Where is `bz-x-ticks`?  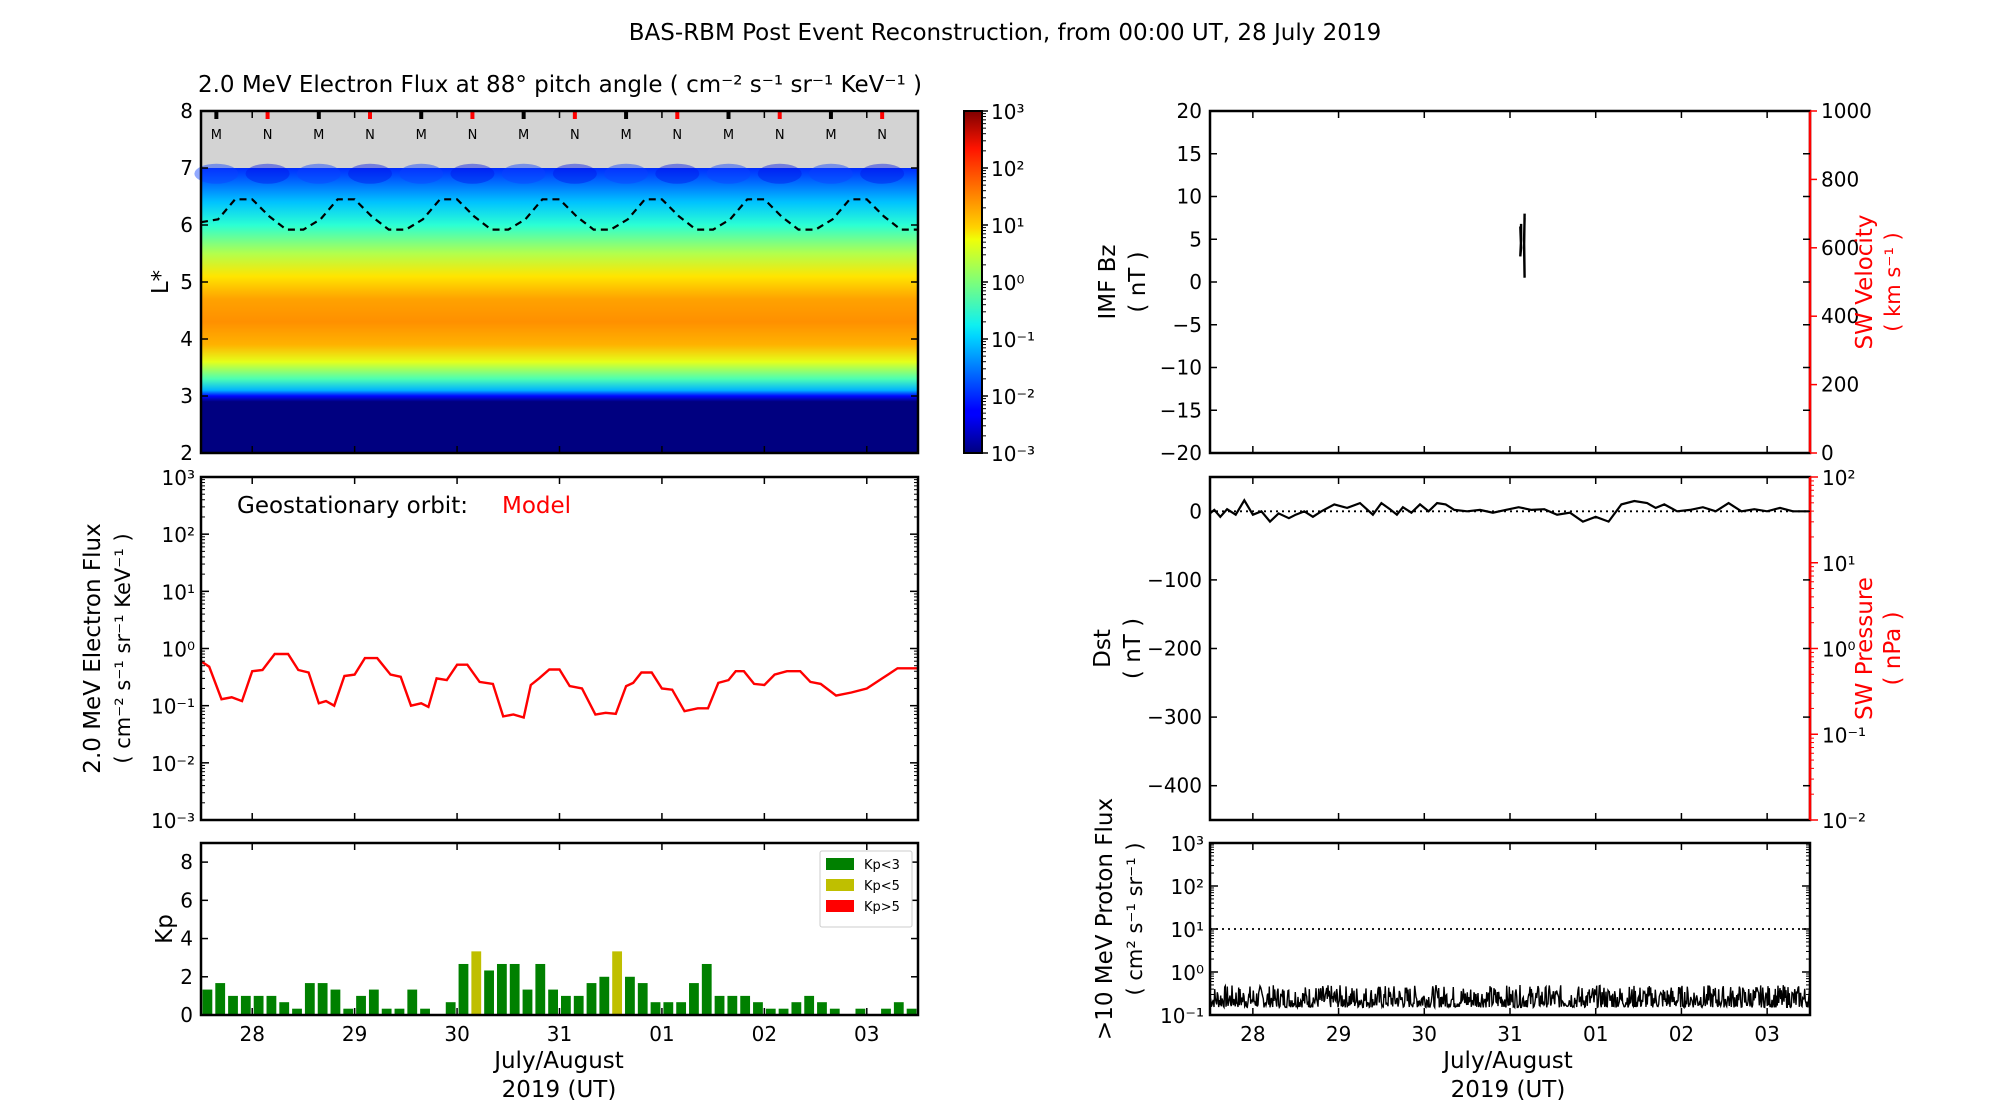
bz-x-ticks is located at coordinates (1510, 282).